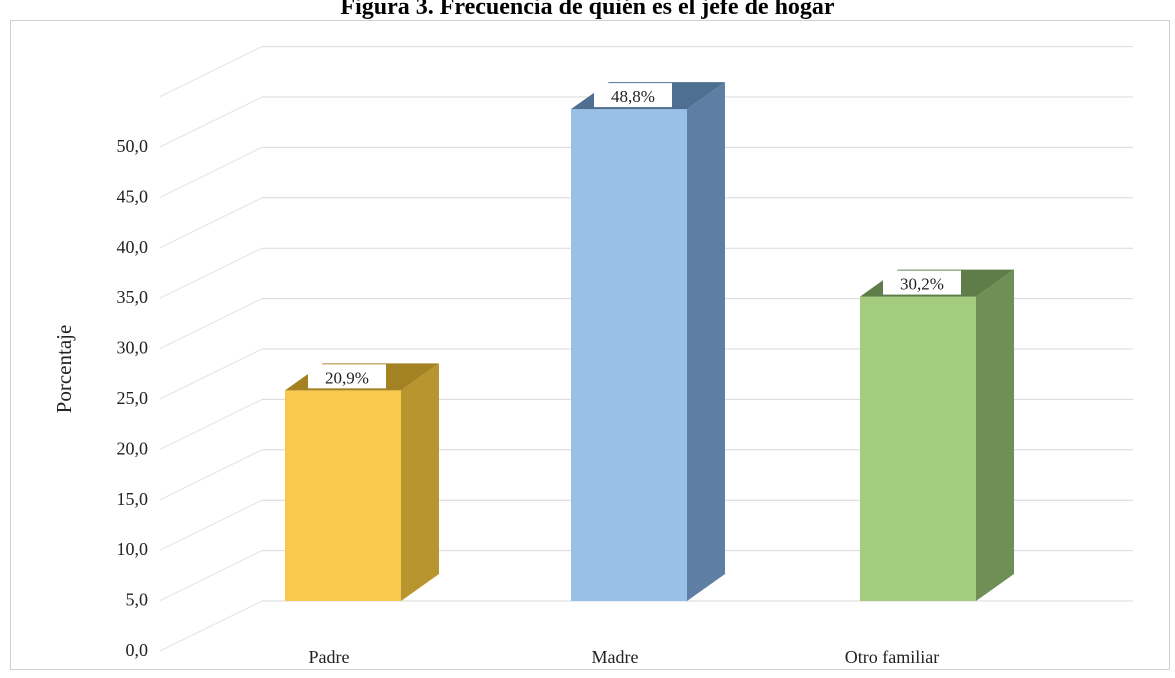  Describe the element at coordinates (133, 398) in the screenshot. I see `y-tick-label: 25,0` at that location.